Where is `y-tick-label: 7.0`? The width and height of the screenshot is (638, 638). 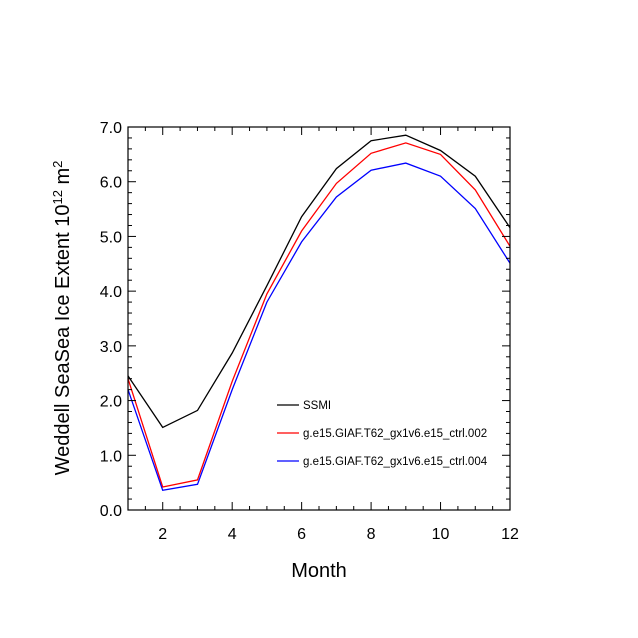
y-tick-label: 7.0 is located at coordinates (111, 128).